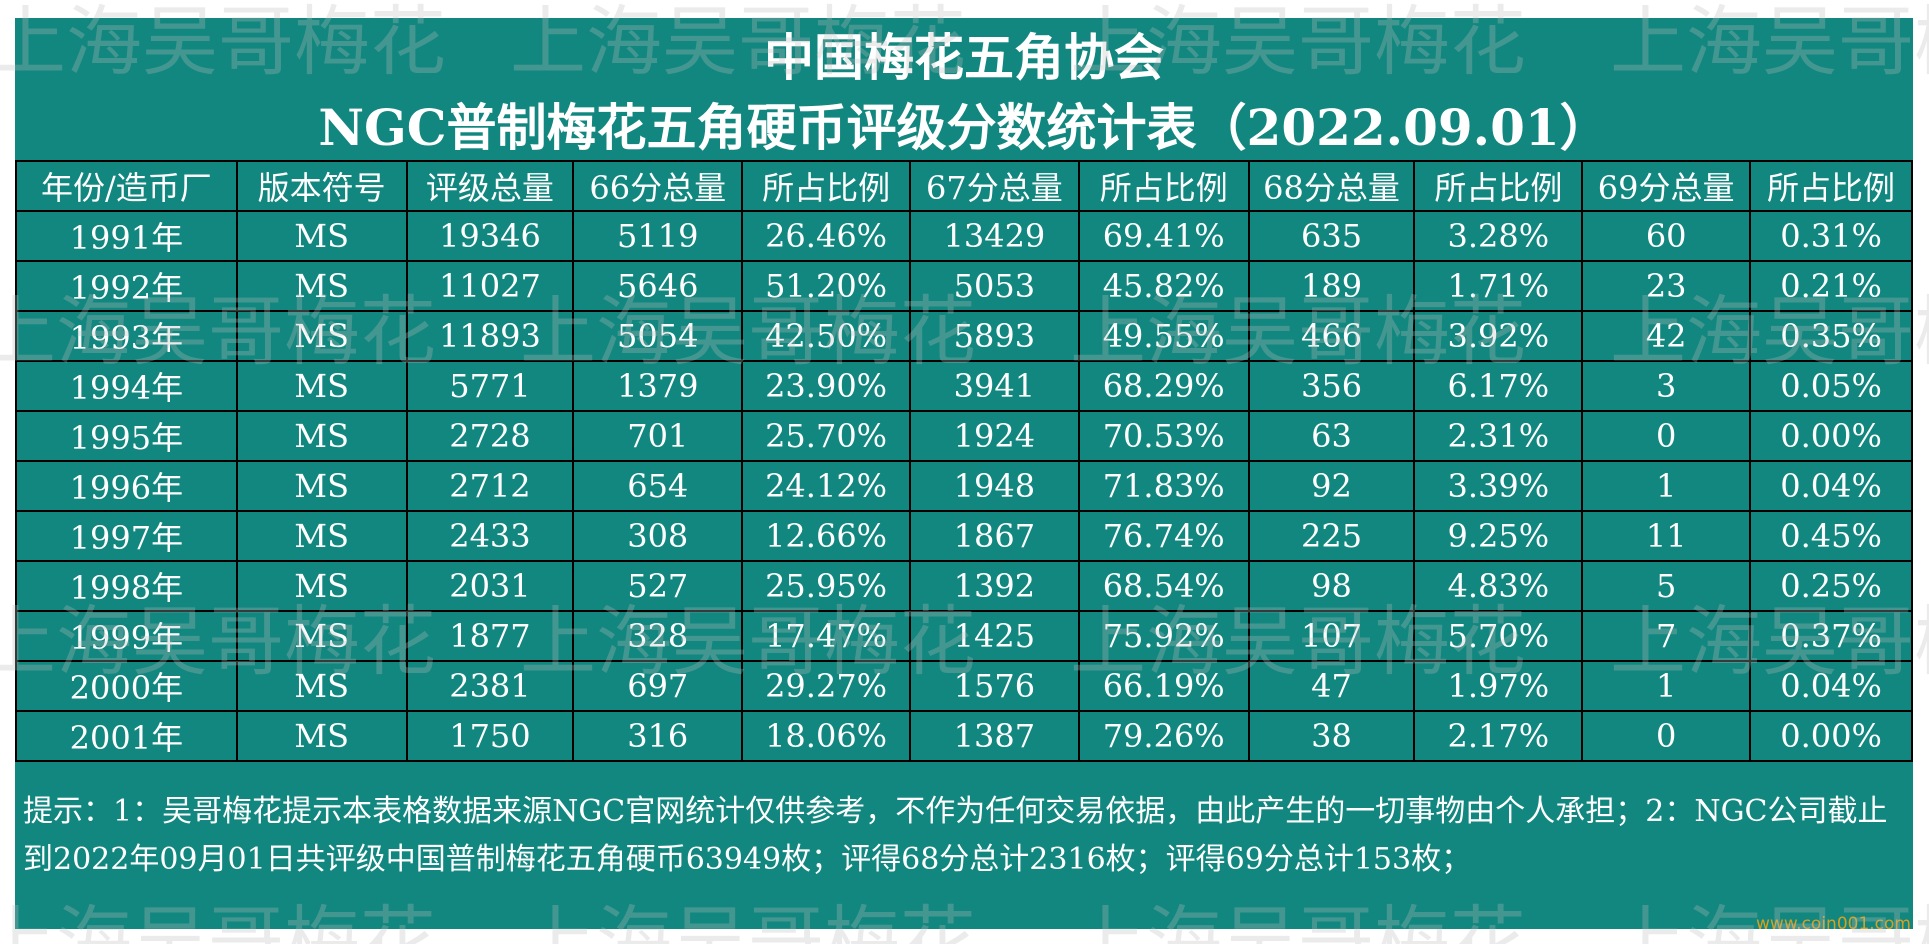  Describe the element at coordinates (994, 386) in the screenshot. I see `cell: 3941` at that location.